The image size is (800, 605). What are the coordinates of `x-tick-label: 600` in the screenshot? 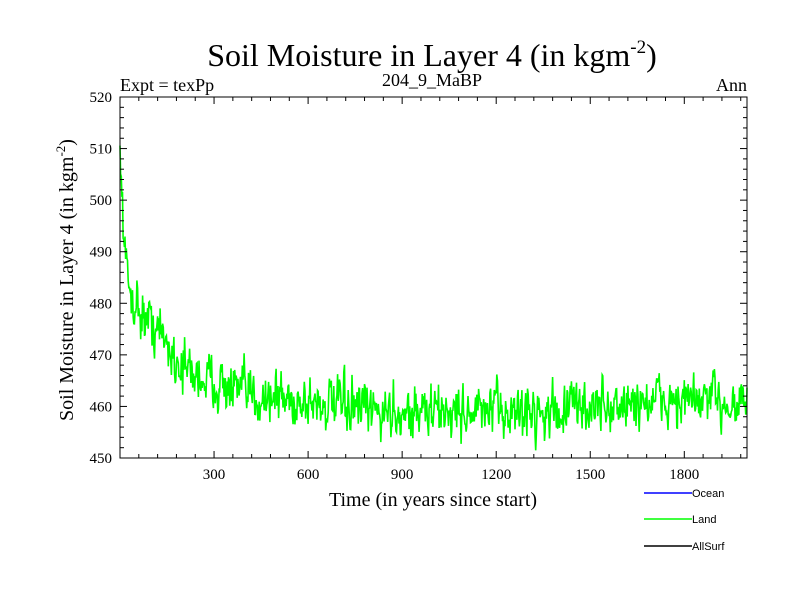 It's located at (308, 475).